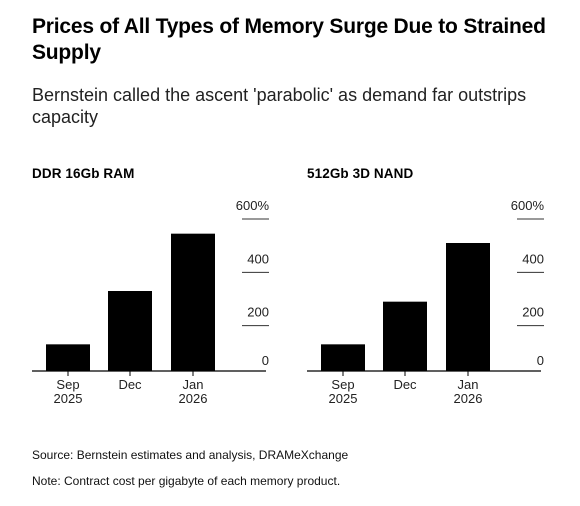 Image resolution: width=580 pixels, height=506 pixels. Describe the element at coordinates (360, 173) in the screenshot. I see `panel-title: 512Gb 3D NAND` at that location.